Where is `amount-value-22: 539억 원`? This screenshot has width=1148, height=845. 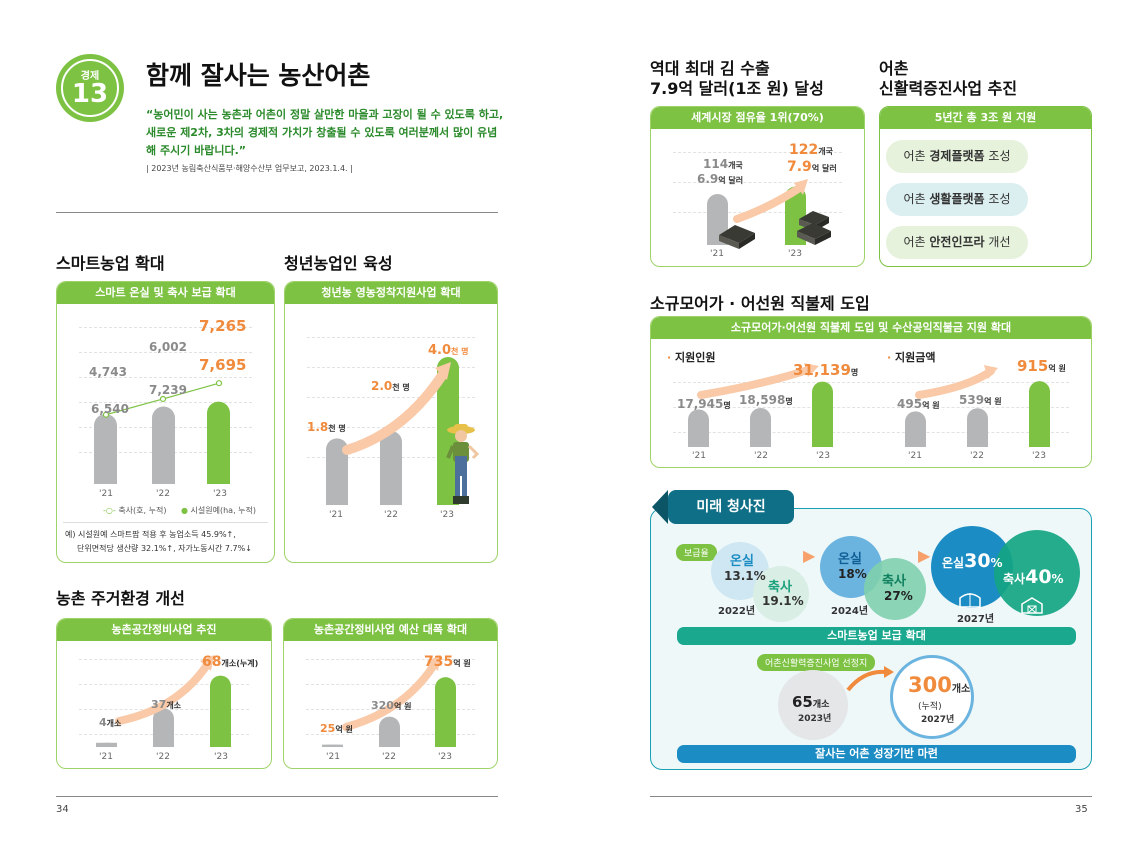 amount-value-22: 539억 원 is located at coordinates (980, 400).